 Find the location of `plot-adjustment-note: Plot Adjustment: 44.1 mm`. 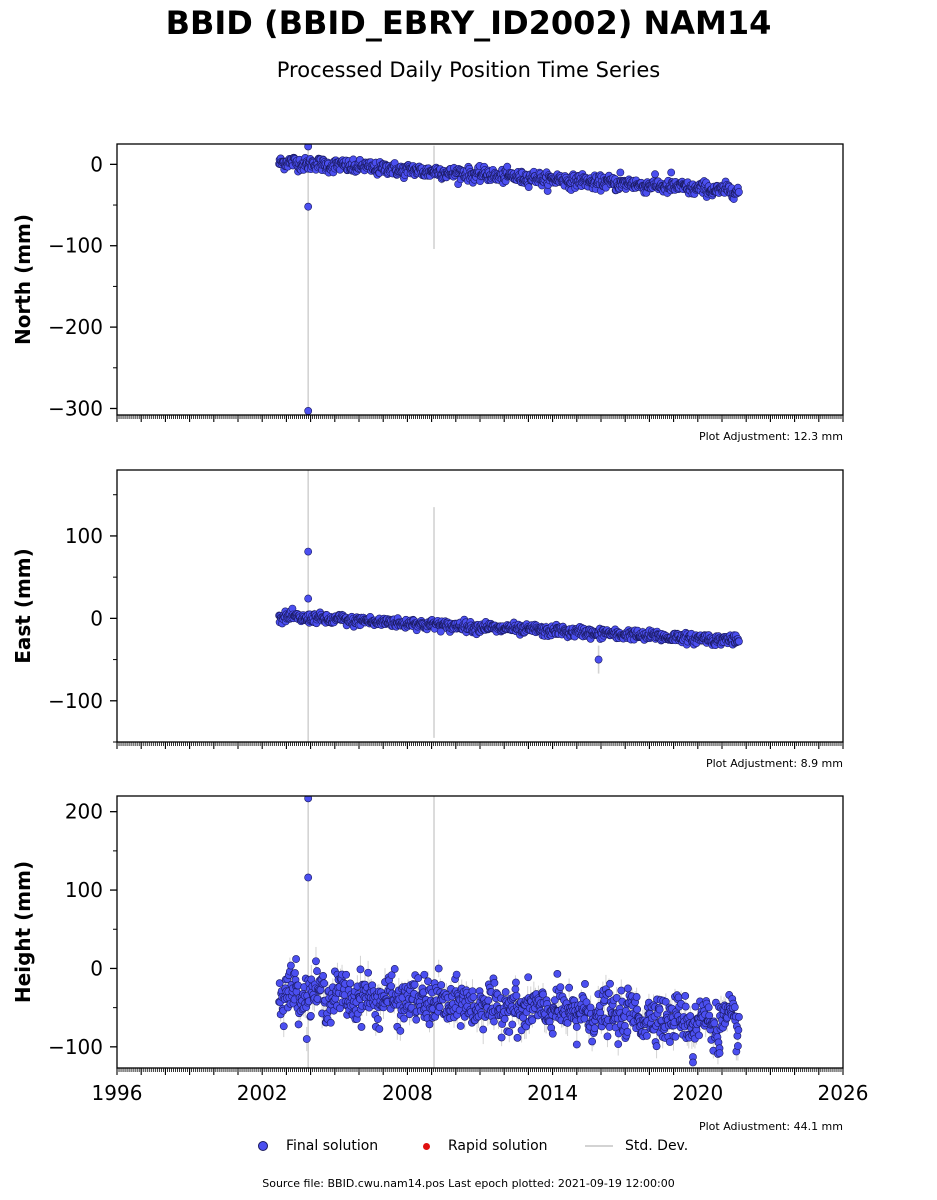

plot-adjustment-note: Plot Adjustment: 44.1 mm is located at coordinates (771, 1125).